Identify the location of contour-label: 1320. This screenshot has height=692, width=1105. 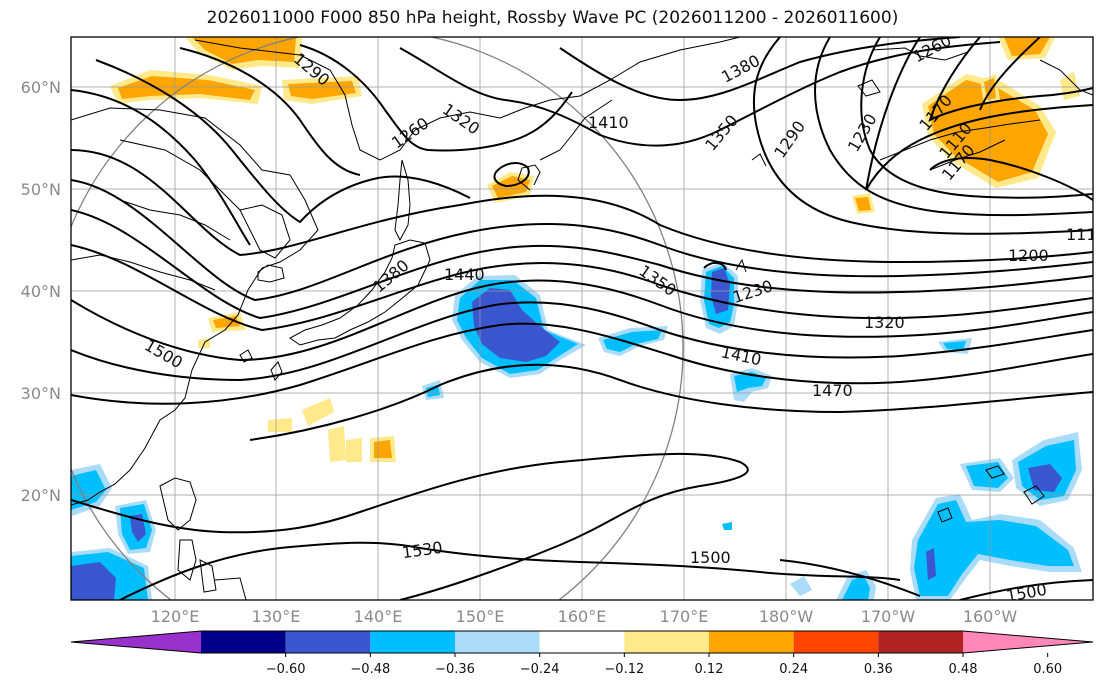
(884, 322).